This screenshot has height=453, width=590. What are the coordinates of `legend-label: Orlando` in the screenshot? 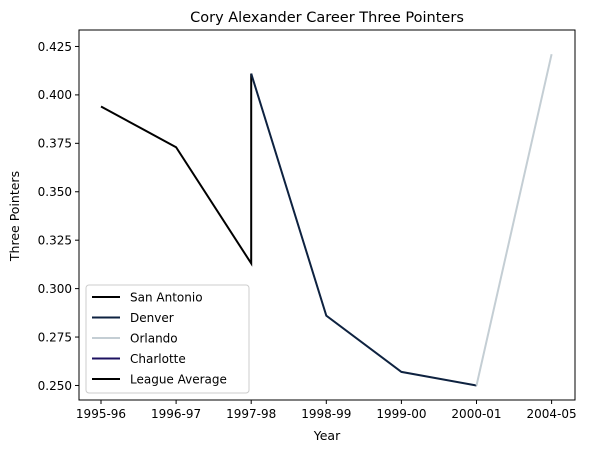 It's located at (154, 338).